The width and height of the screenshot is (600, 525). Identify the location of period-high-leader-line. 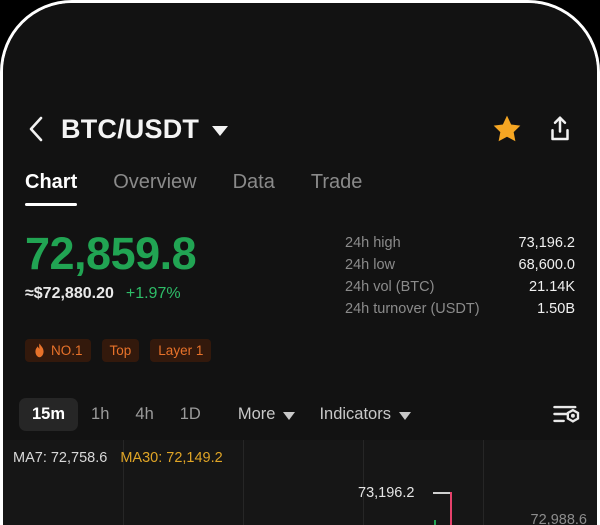
(442, 493).